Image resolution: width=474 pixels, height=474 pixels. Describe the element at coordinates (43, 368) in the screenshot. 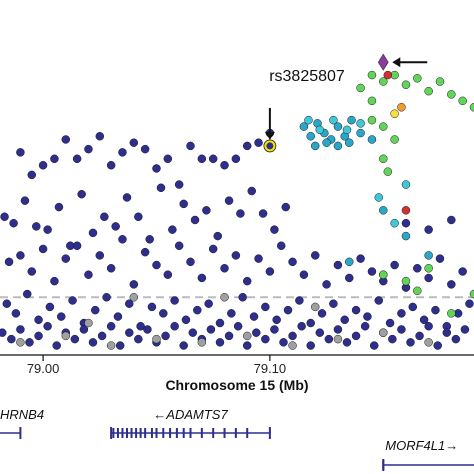

I see `x-tick-label: 79.00` at that location.